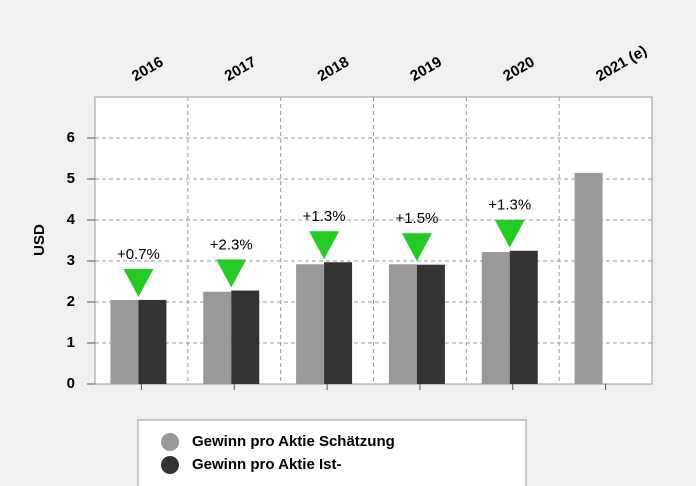 The width and height of the screenshot is (696, 486). I want to click on y-tick-label: 5, so click(71, 178).